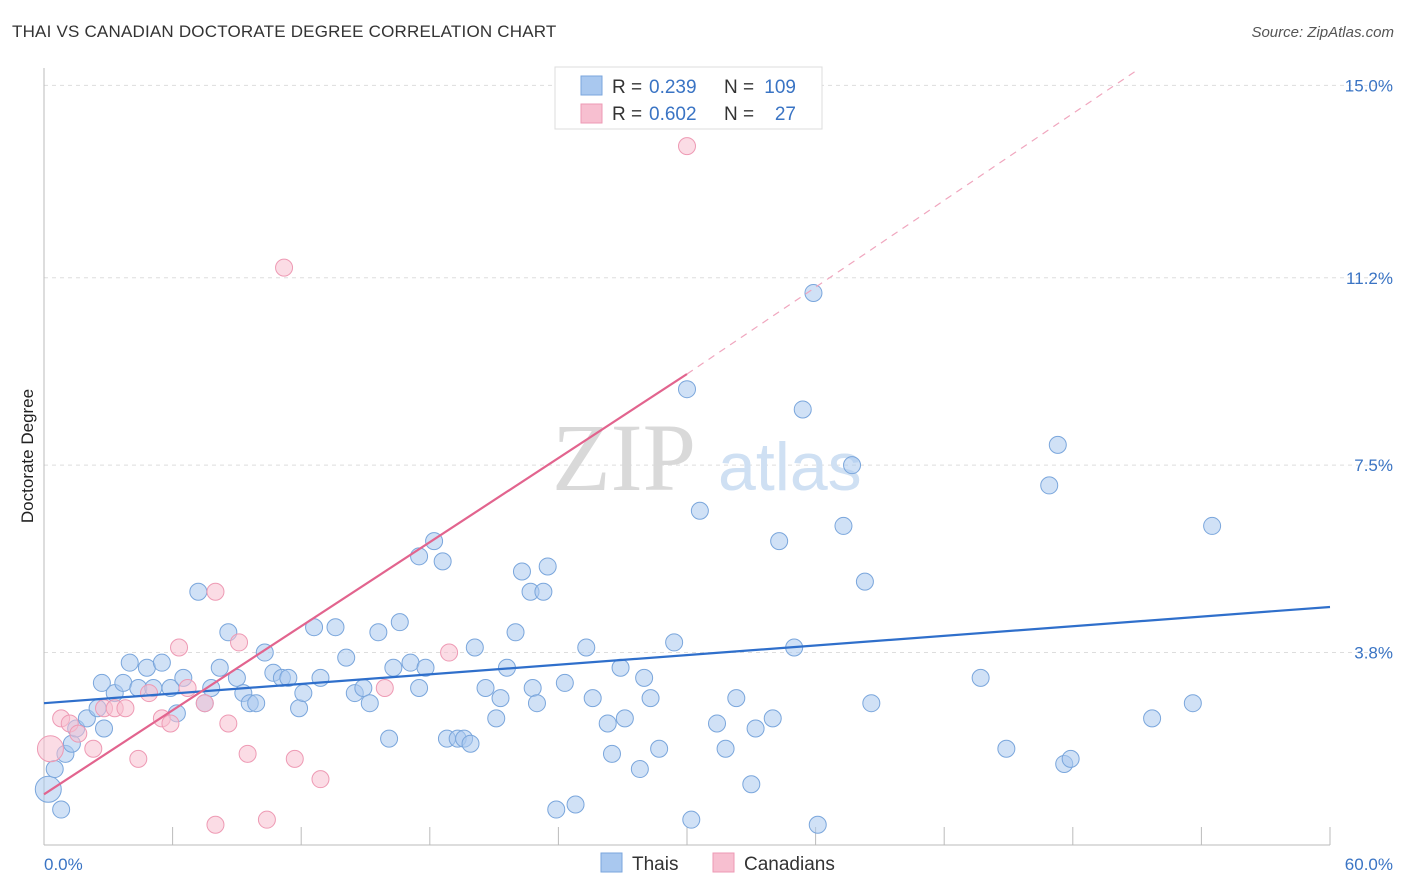  What do you see at coordinates (1373, 465) in the screenshot?
I see `y-tick-label: 7.5%` at bounding box center [1373, 465].